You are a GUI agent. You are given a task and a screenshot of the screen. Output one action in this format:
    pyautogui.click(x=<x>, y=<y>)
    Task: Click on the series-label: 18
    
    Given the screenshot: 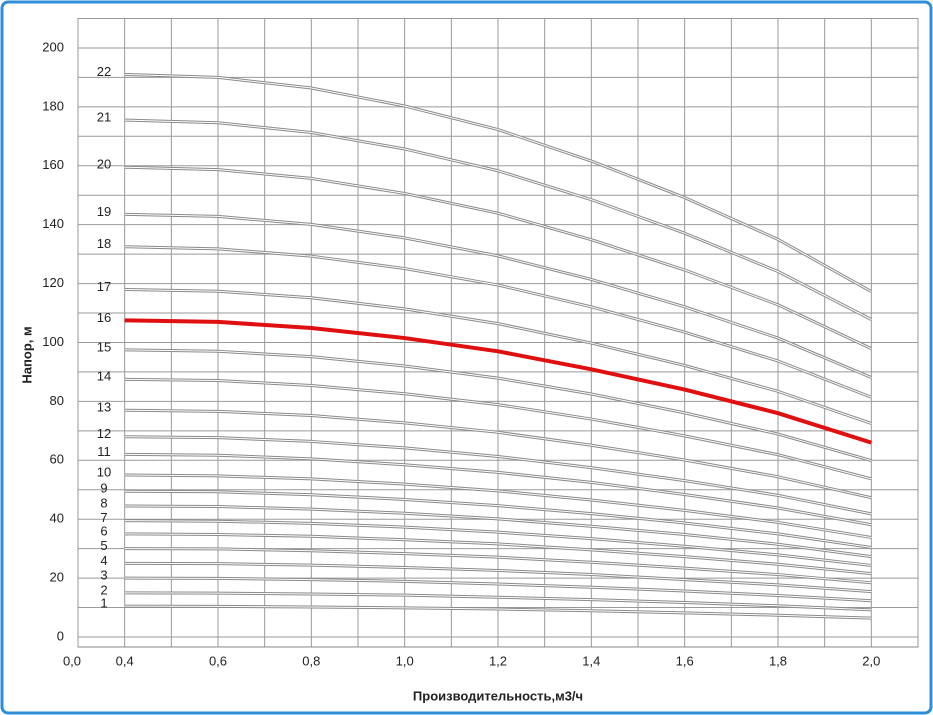 What is the action you would take?
    pyautogui.click(x=104, y=243)
    